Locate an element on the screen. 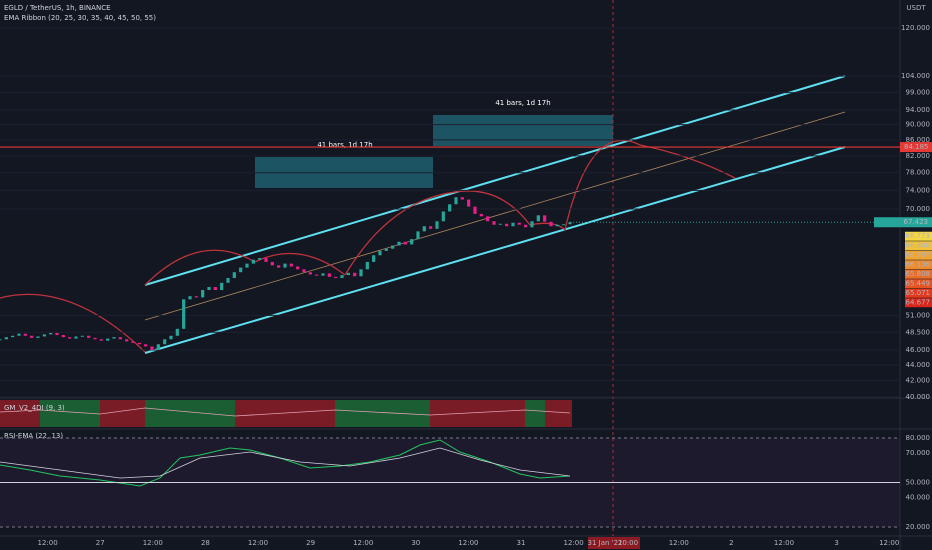  ema-label: 64.677 is located at coordinates (918, 303).